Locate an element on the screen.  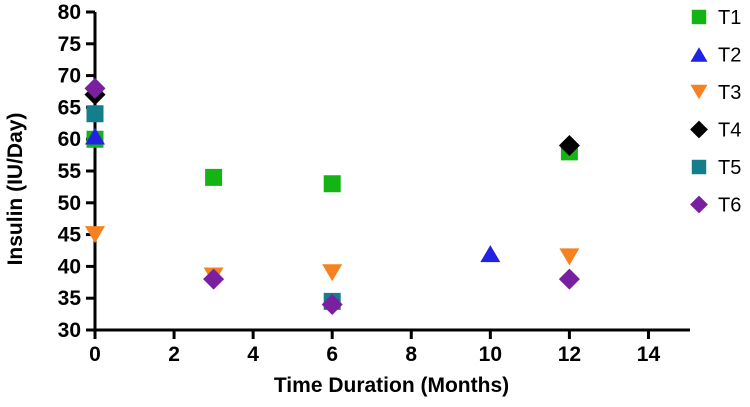
y-tick-label: 65 is located at coordinates (70, 107).